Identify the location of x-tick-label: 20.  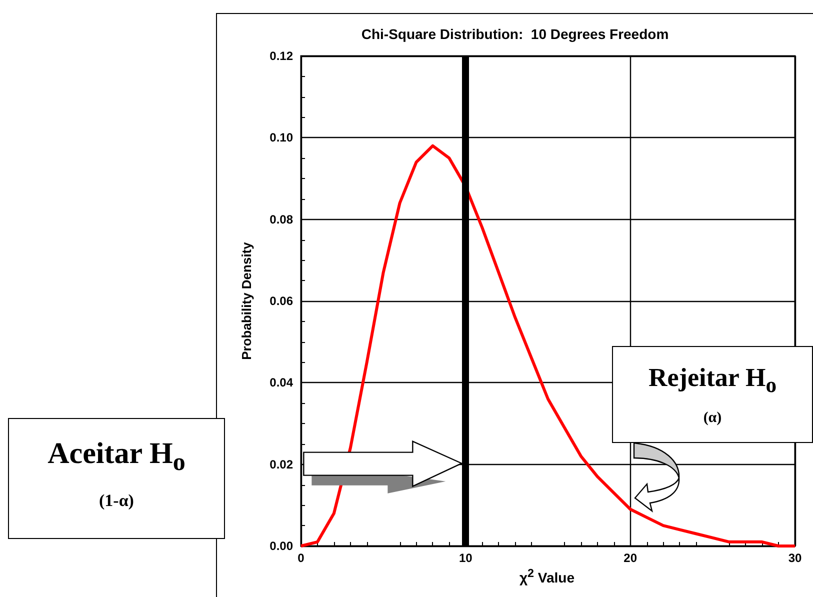
(631, 558).